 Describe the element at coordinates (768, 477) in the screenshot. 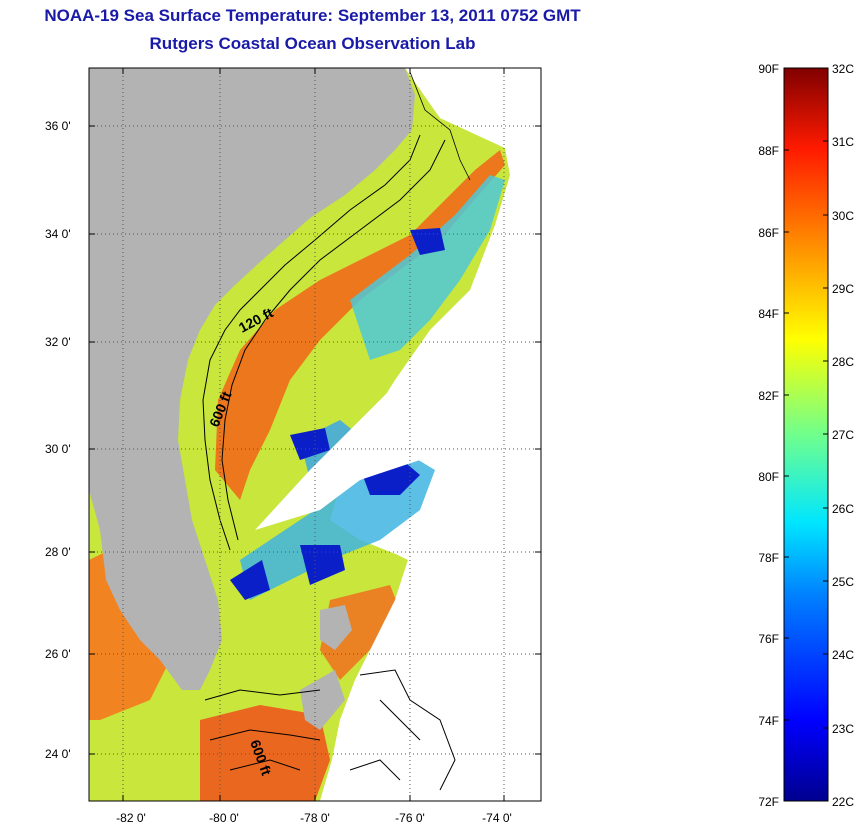

I see `colorbar-f-label: 80F` at that location.